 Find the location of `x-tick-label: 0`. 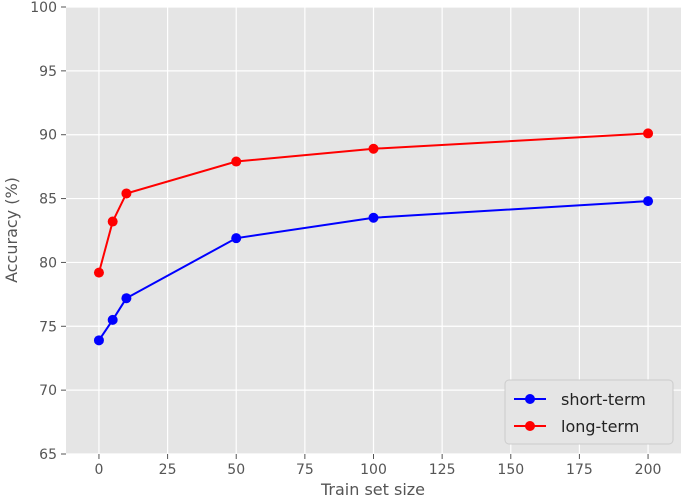

x-tick-label: 0 is located at coordinates (98, 470).